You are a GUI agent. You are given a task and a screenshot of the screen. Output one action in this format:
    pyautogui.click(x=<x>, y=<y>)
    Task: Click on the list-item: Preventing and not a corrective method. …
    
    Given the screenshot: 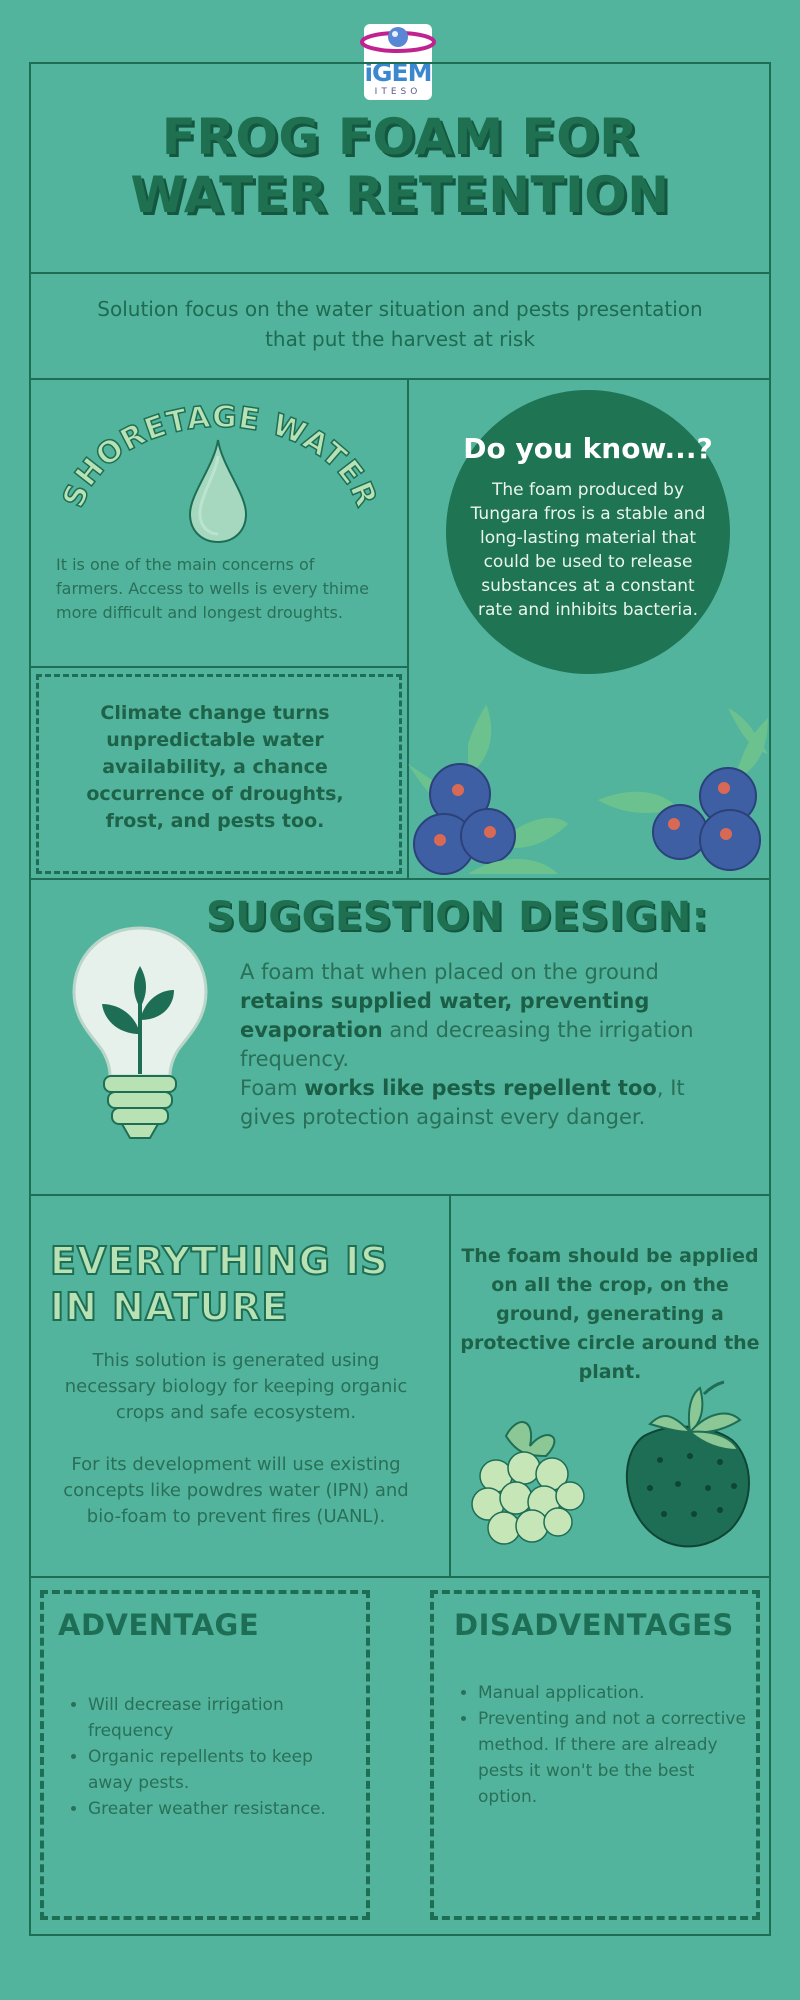 What is the action you would take?
    pyautogui.click(x=618, y=1758)
    